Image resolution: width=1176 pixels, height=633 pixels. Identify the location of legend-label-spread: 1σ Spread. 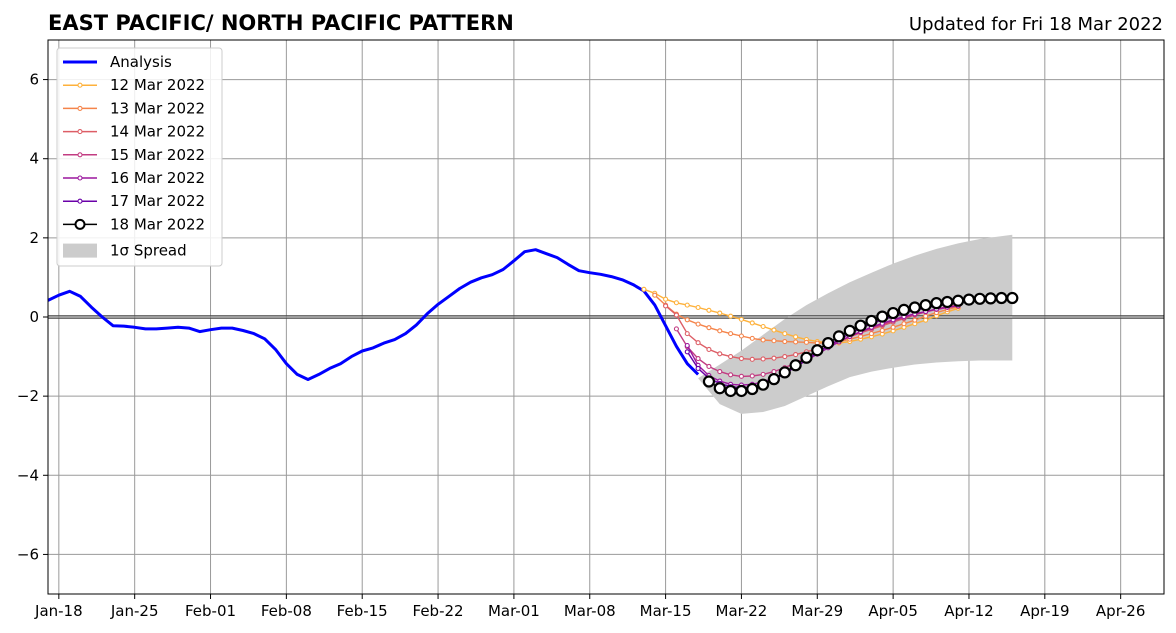
(148, 251).